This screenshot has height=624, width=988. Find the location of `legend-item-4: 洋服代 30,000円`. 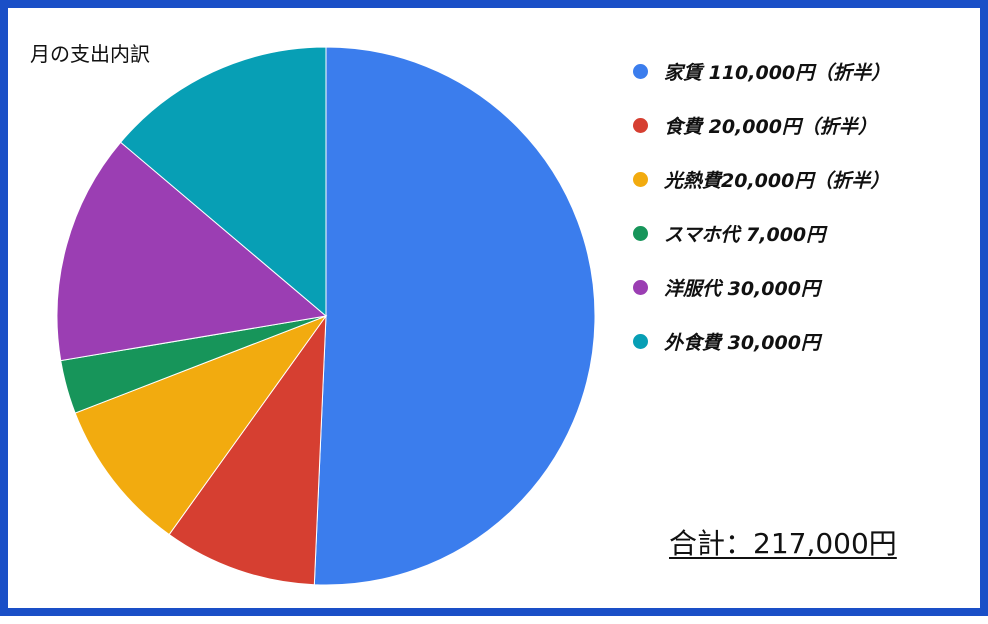

legend-item-4: 洋服代 30,000円 is located at coordinates (761, 287).